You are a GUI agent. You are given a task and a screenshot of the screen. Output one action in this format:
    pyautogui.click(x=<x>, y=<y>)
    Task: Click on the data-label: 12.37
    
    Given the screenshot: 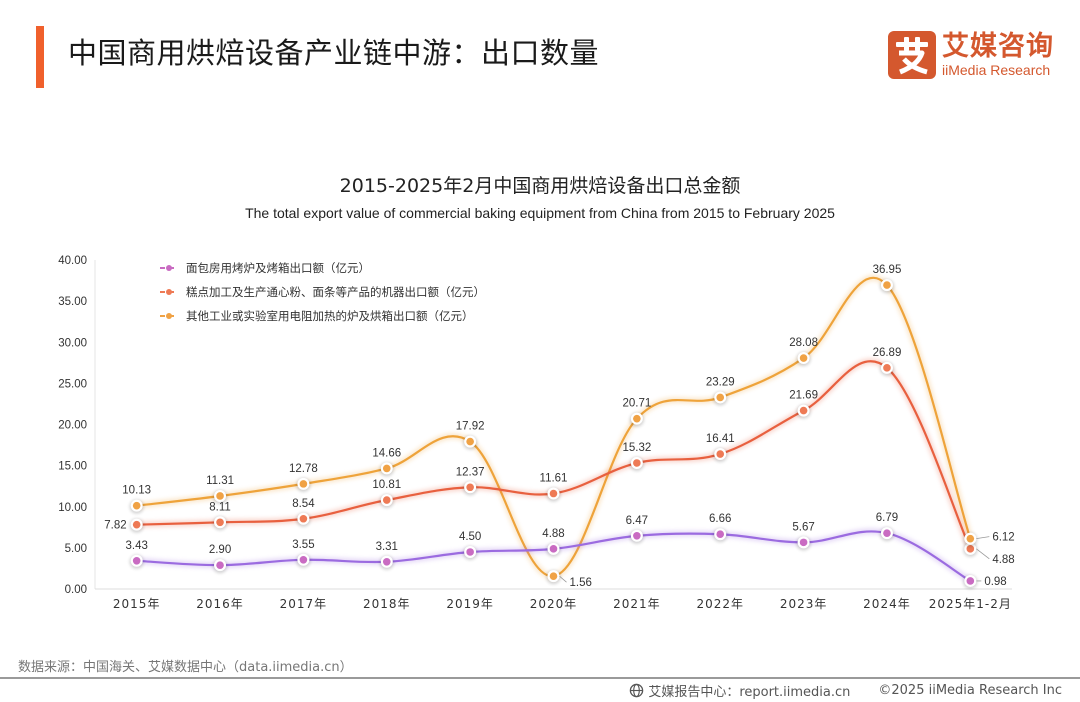 What is the action you would take?
    pyautogui.click(x=470, y=472)
    